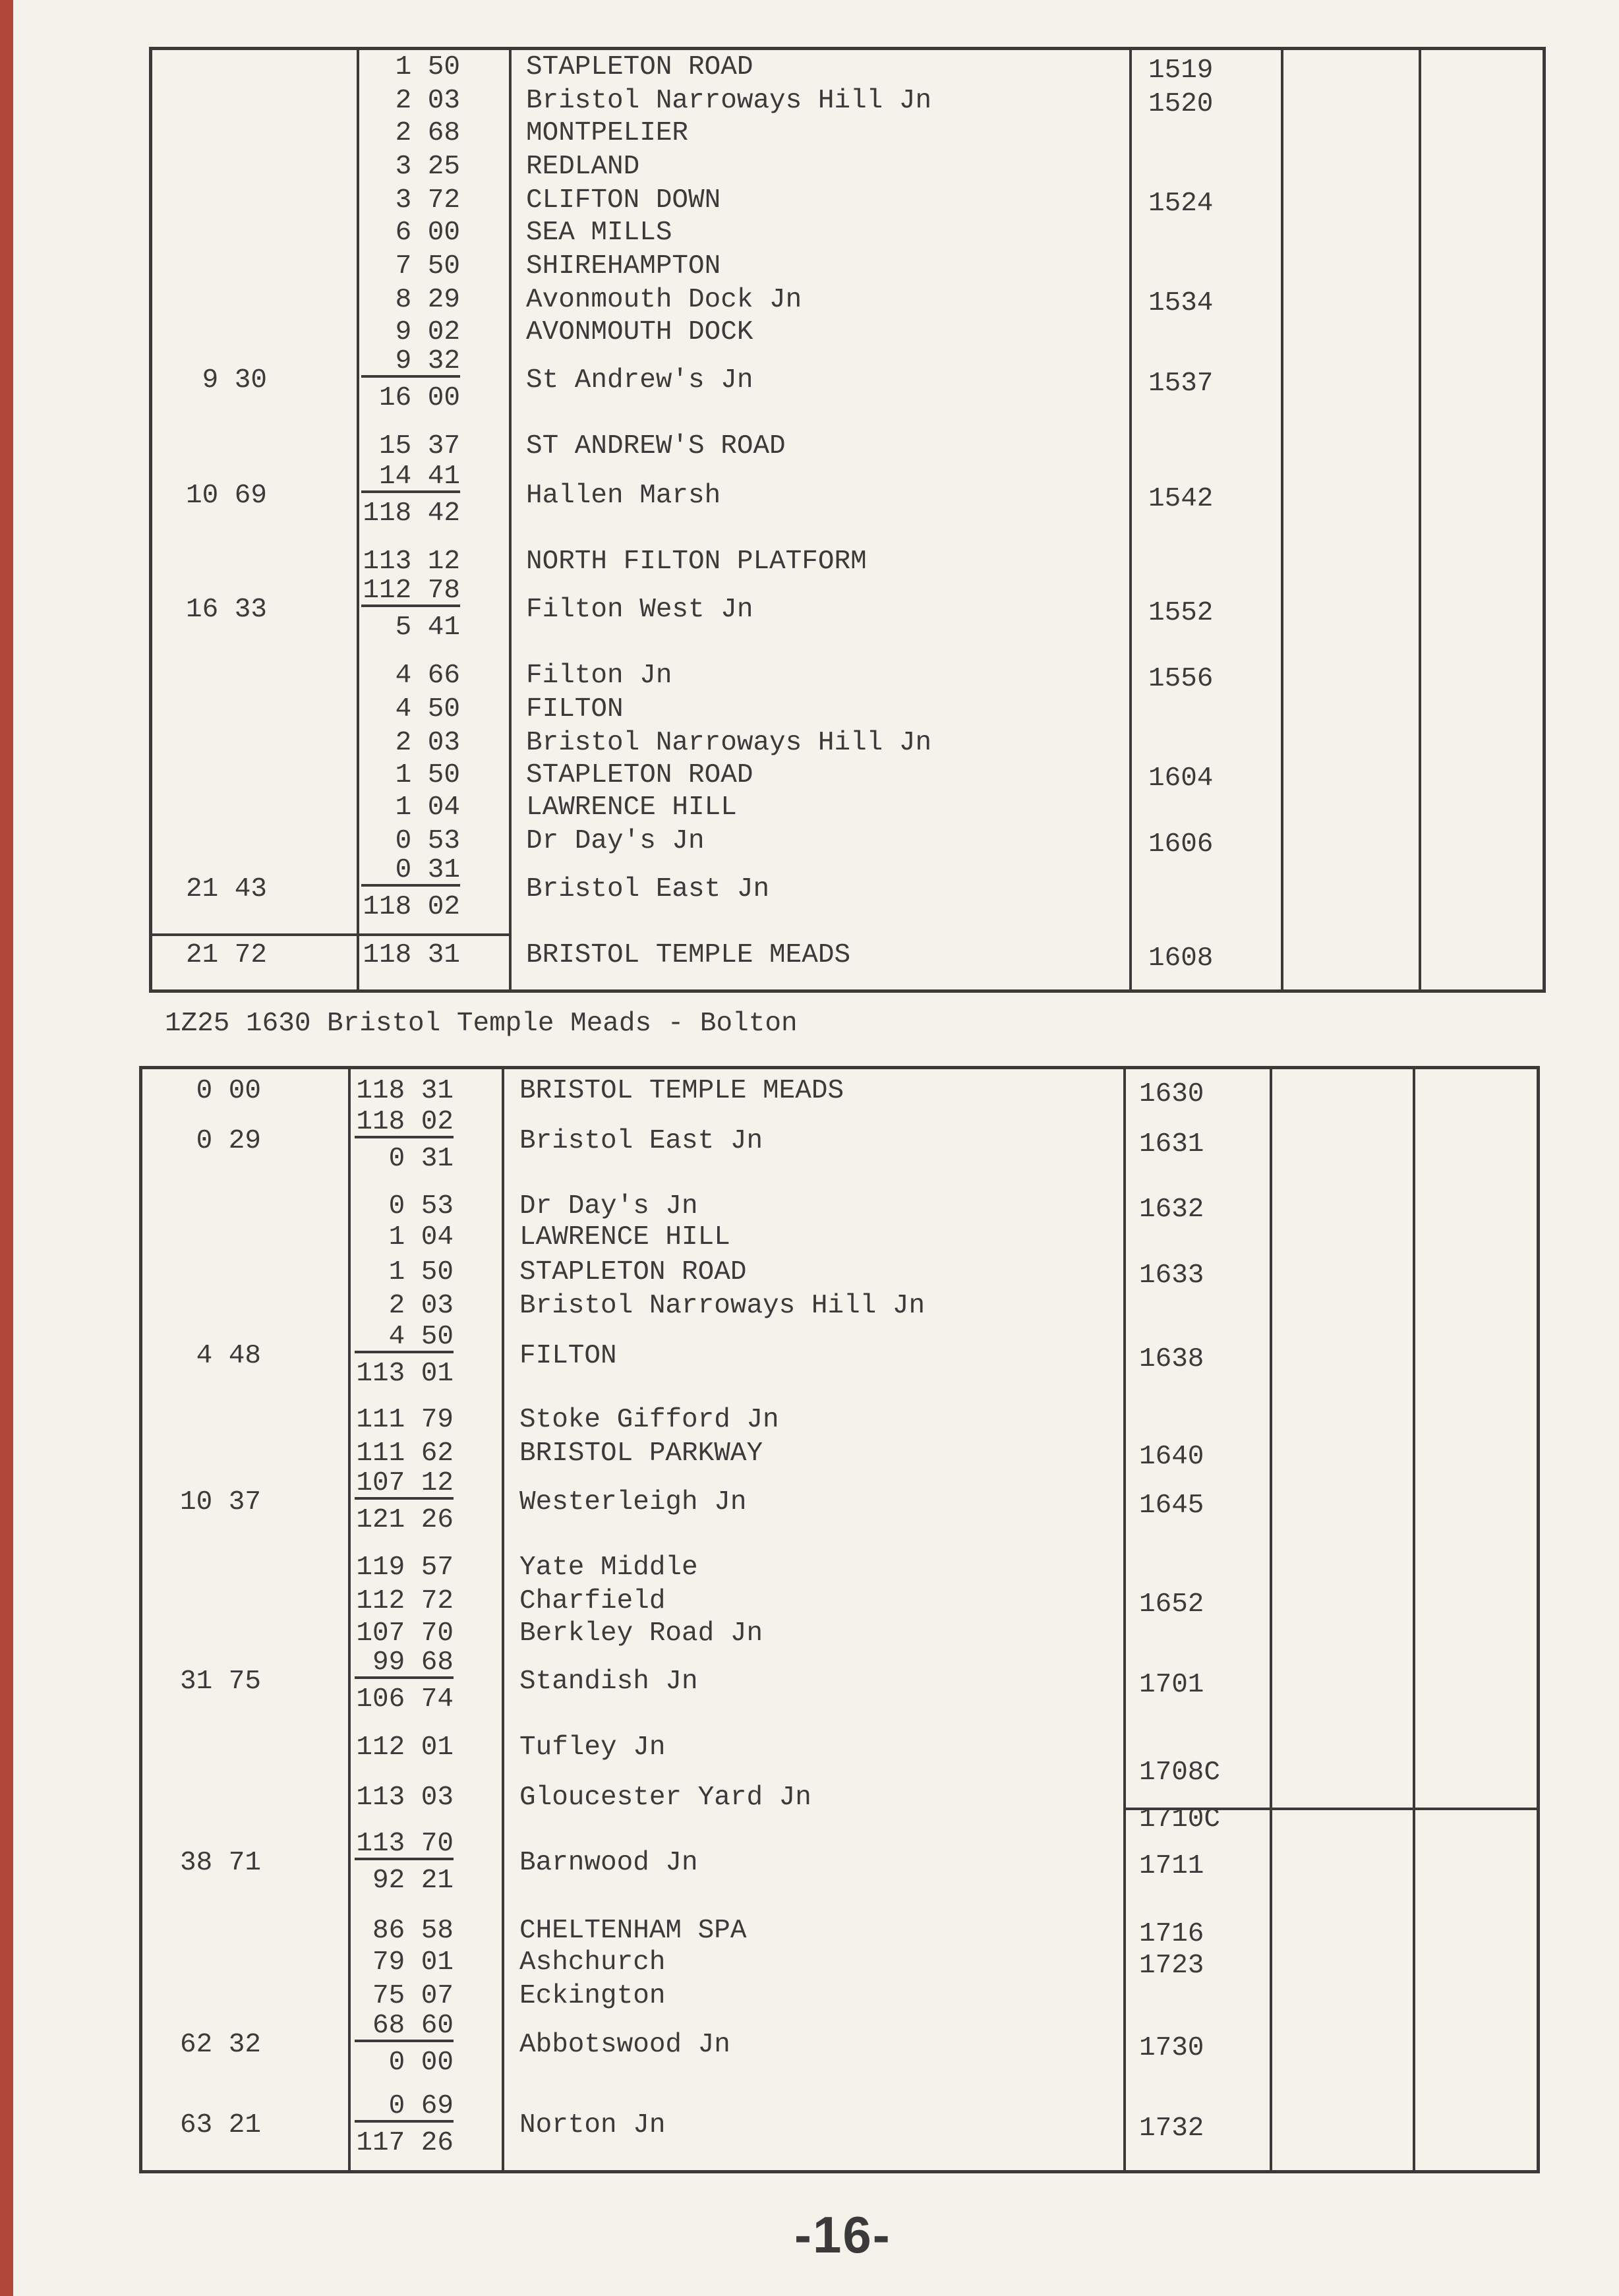  Describe the element at coordinates (404, 2107) in the screenshot. I see `mileage-from: 0 69` at that location.